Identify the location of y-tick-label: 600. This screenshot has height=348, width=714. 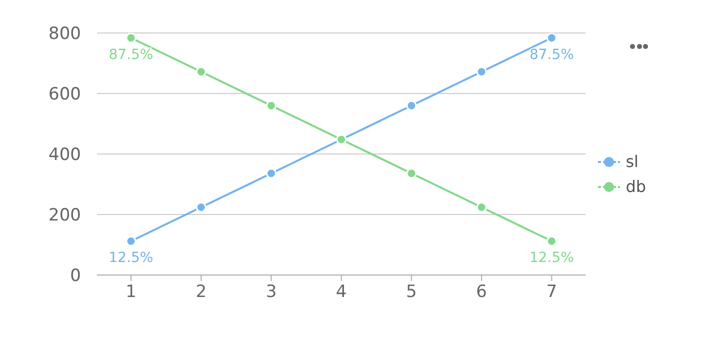
(64, 94).